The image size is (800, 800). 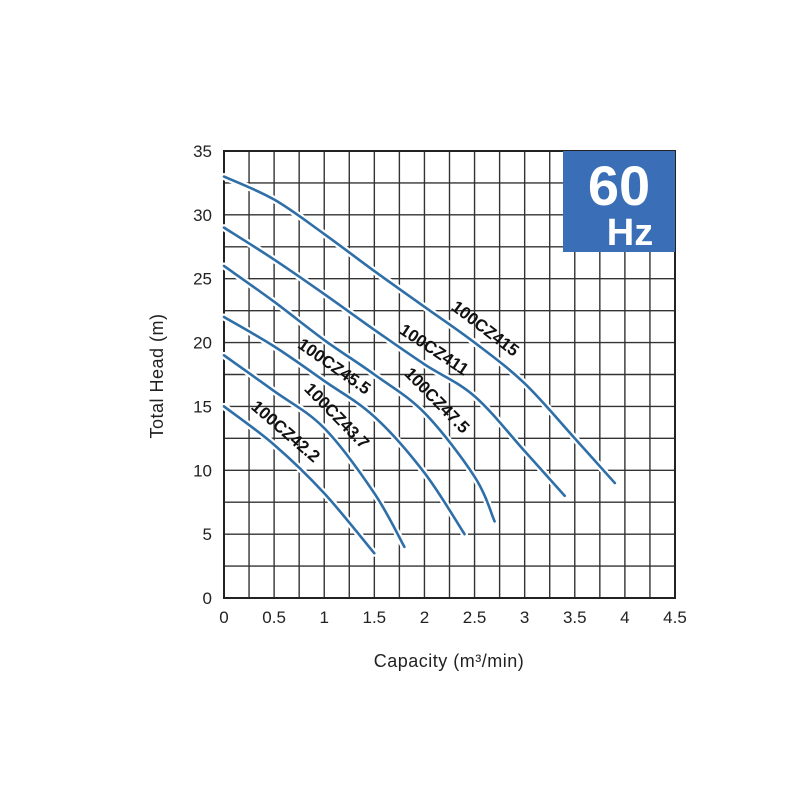 I want to click on y-axis-title: Total Head (m), so click(x=157, y=375).